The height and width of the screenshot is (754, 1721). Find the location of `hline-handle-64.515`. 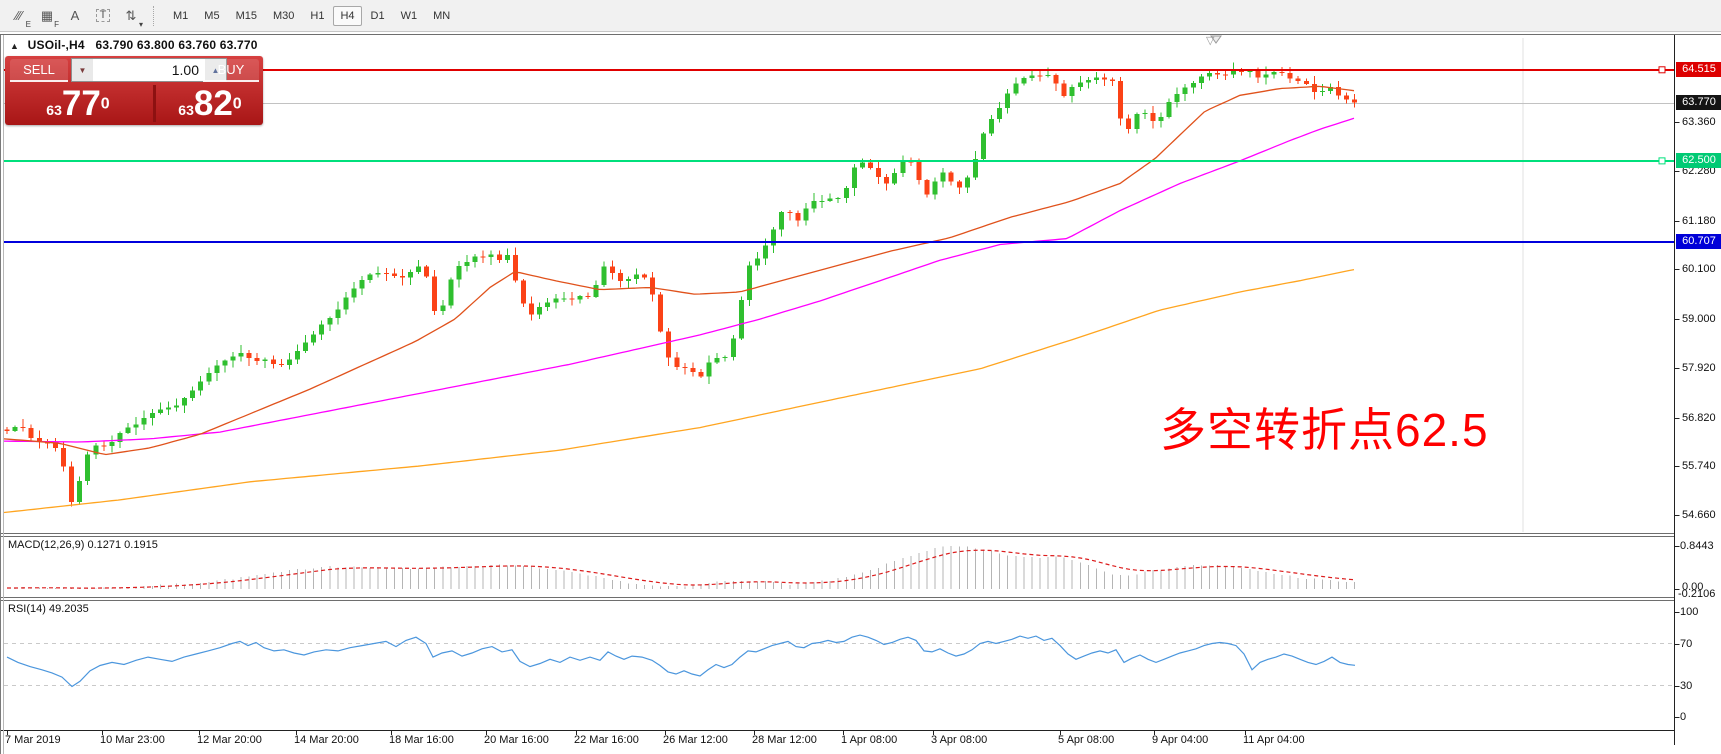

hline-handle-64.515 is located at coordinates (1662, 70).